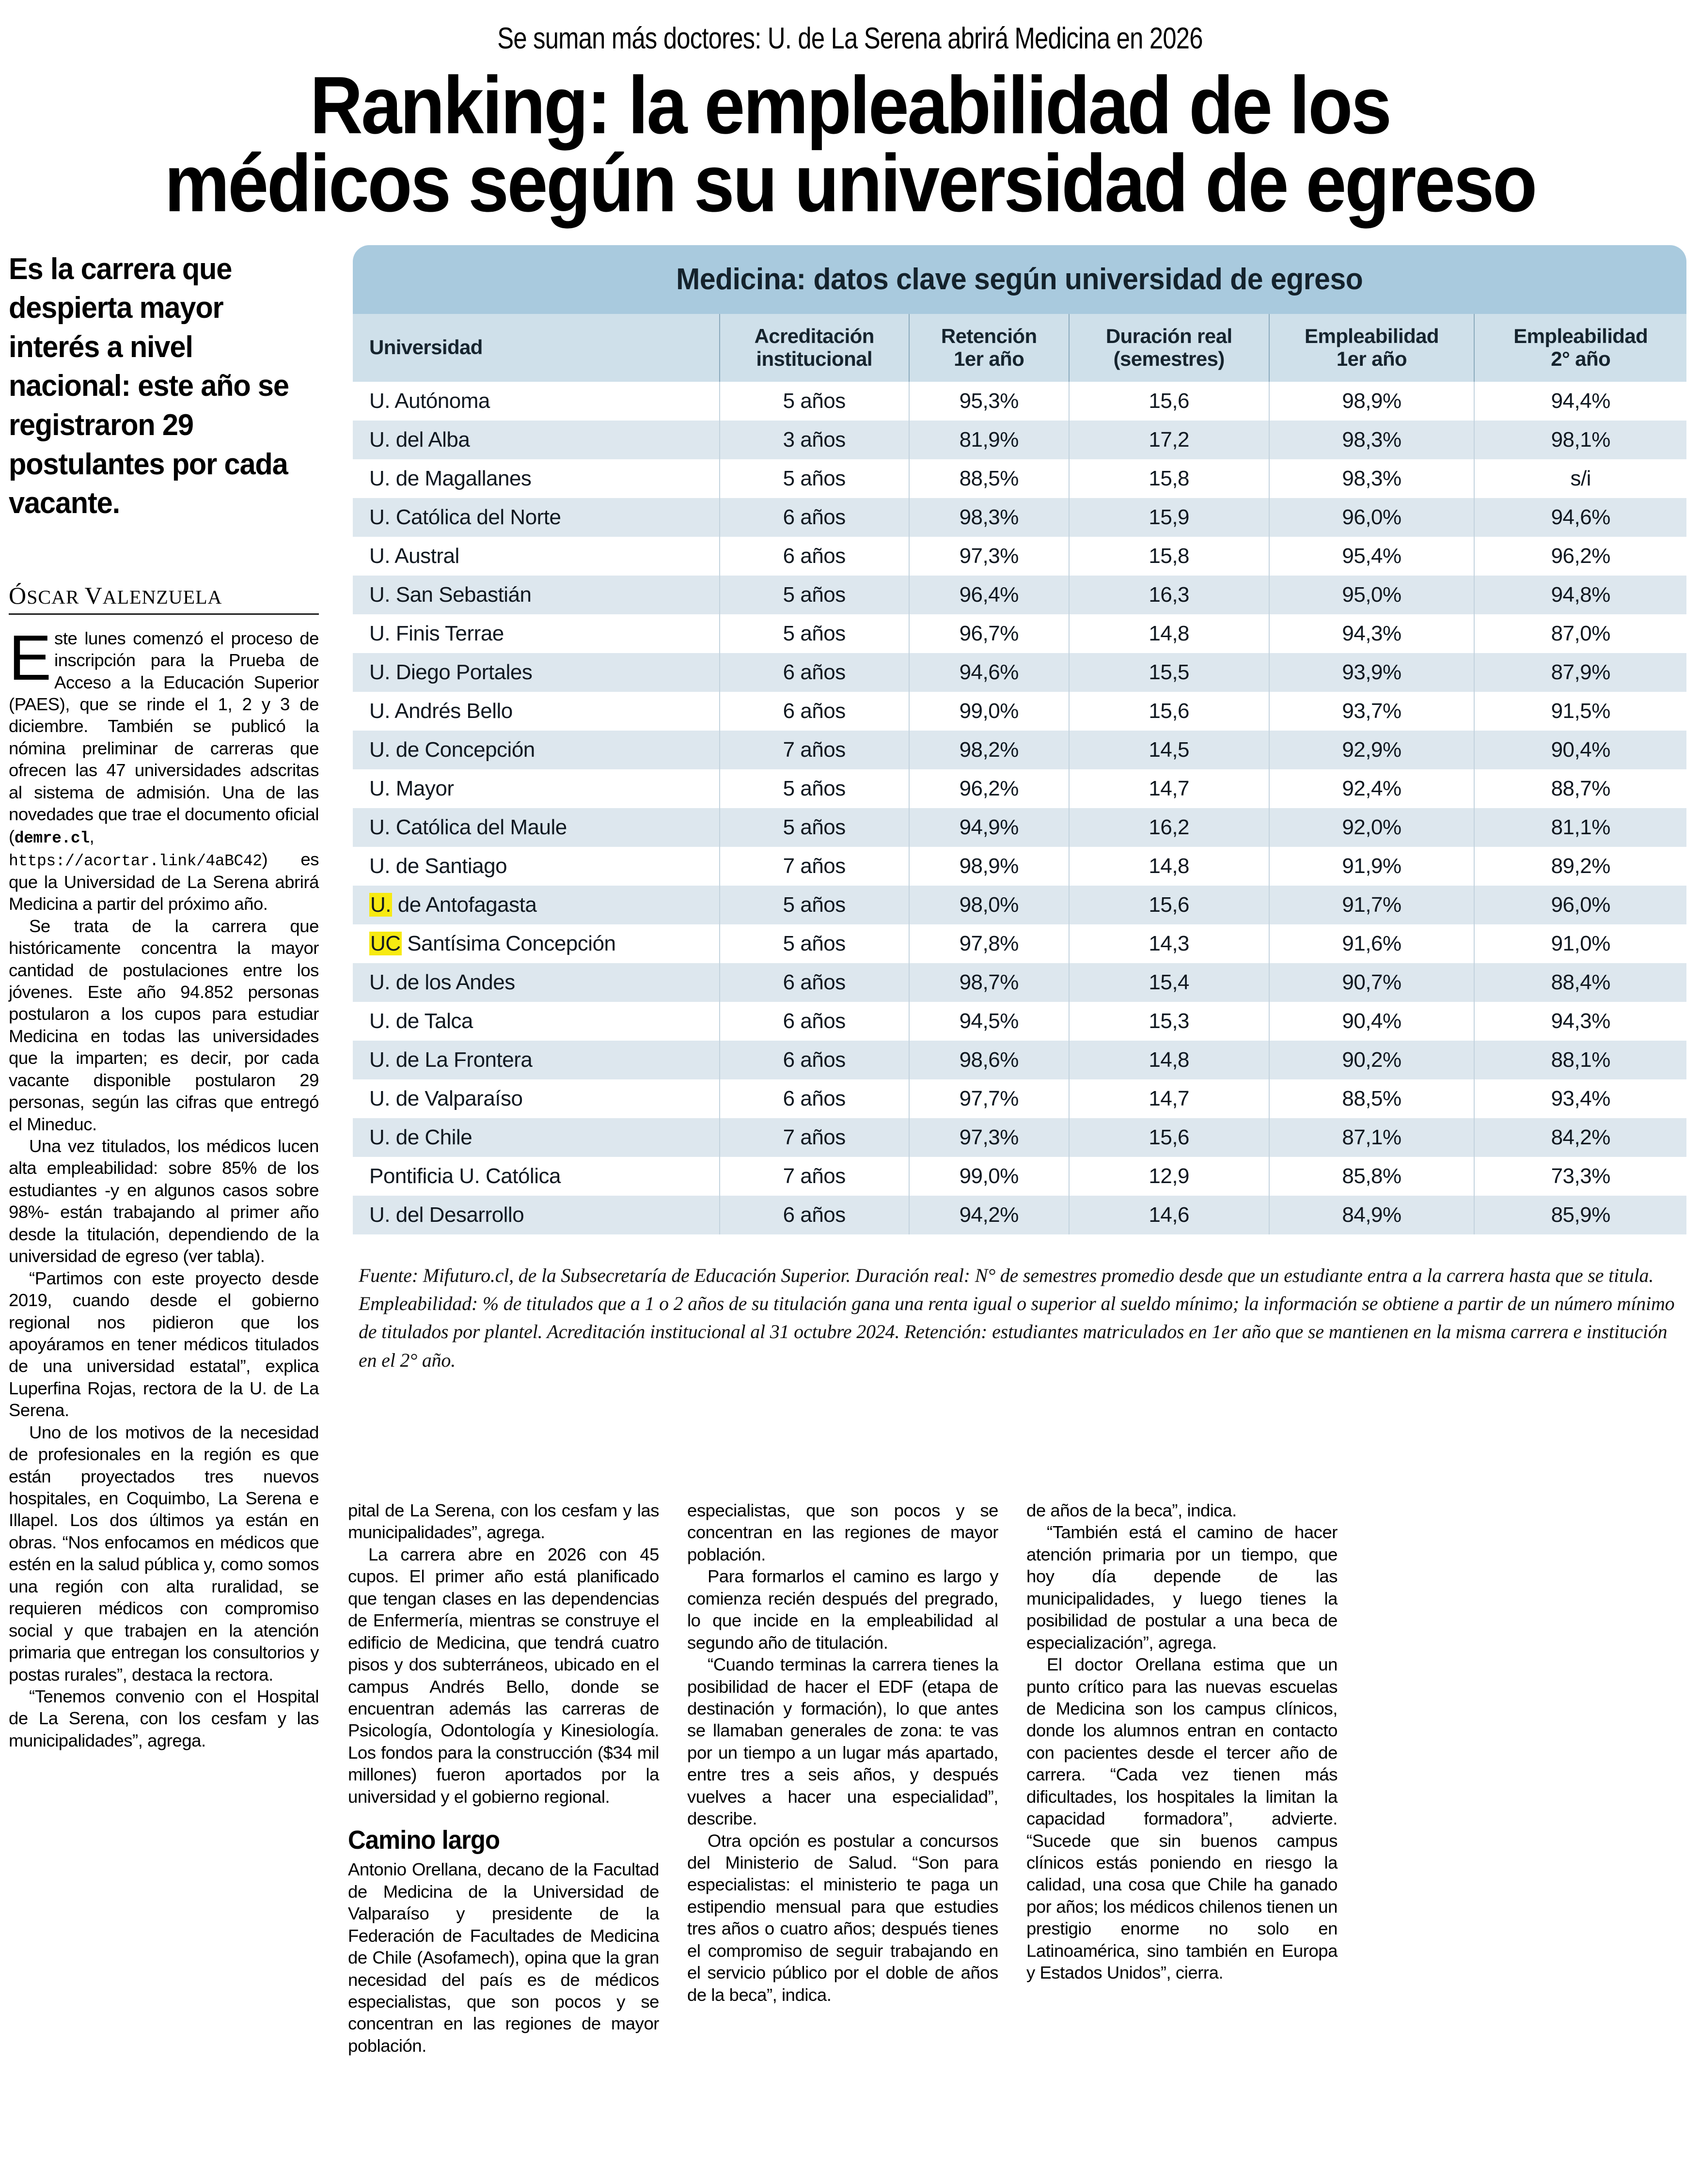 This screenshot has width=1700, height=2184. What do you see at coordinates (988, 556) in the screenshot?
I see `cell-retencion: 97,3%` at bounding box center [988, 556].